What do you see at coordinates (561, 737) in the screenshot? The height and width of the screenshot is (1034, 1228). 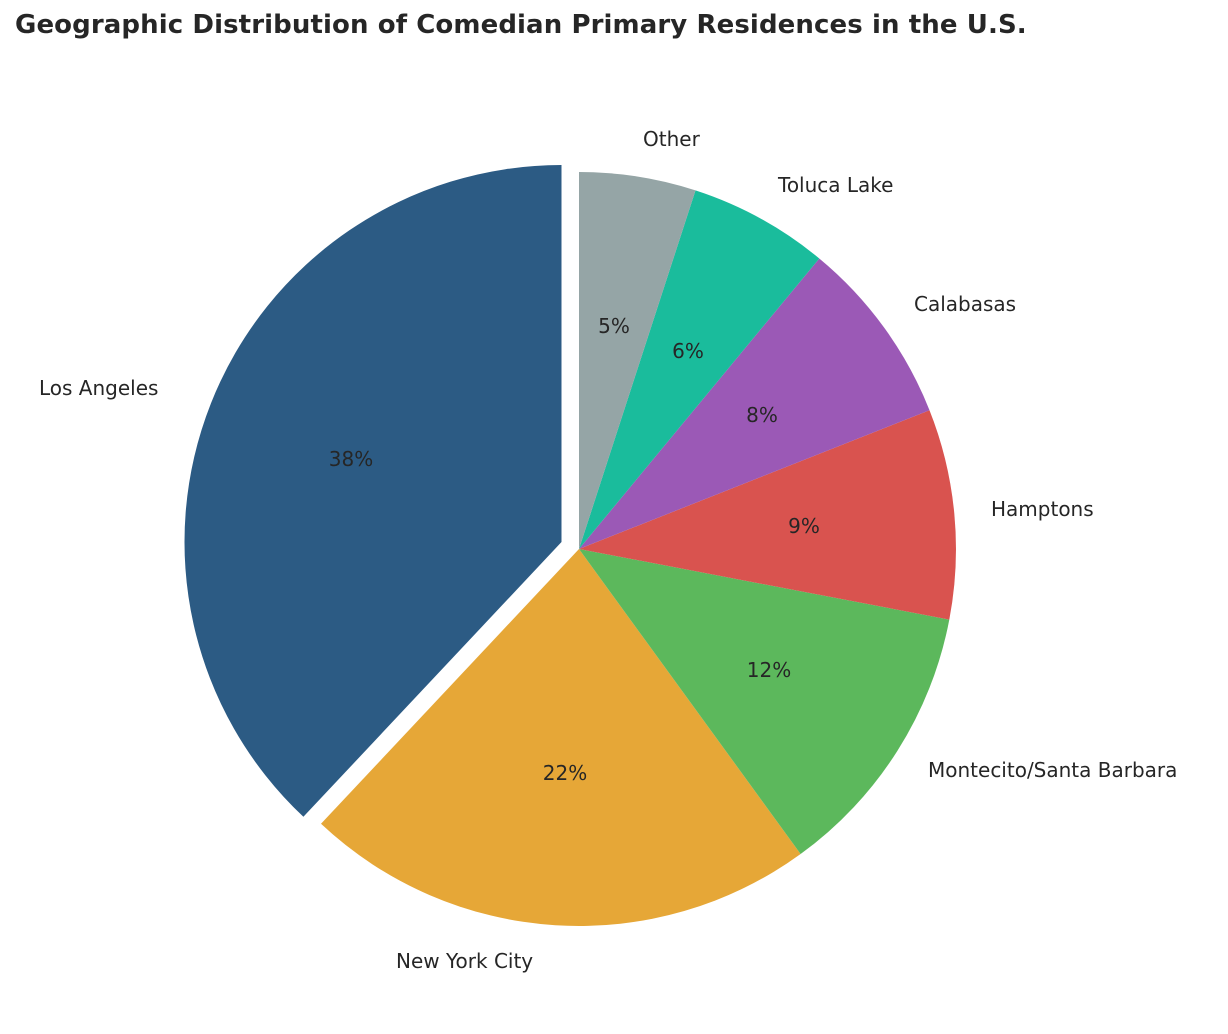 I see `slice-new-york-city` at bounding box center [561, 737].